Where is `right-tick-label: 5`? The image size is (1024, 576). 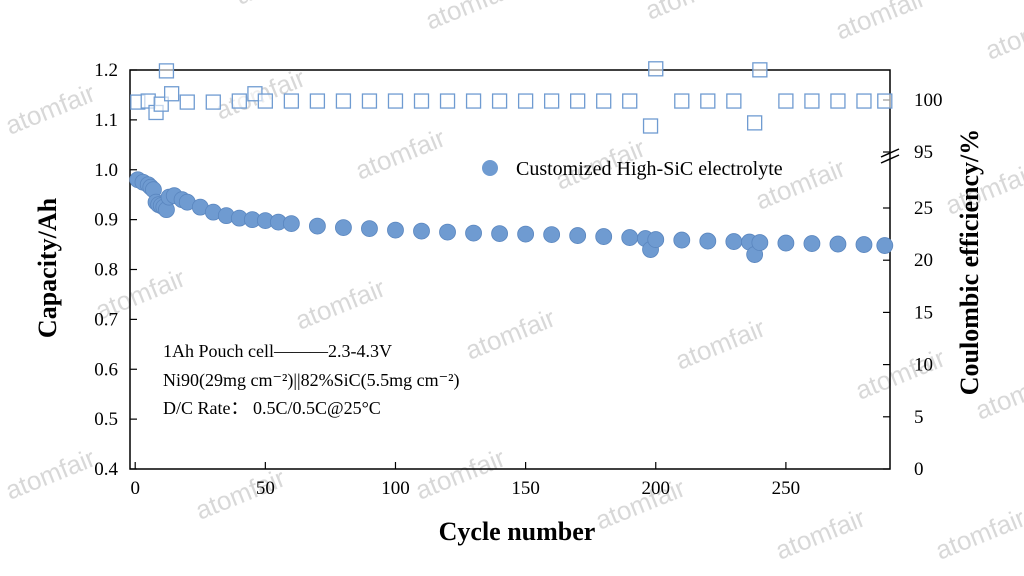
right-tick-label: 5 is located at coordinates (919, 417).